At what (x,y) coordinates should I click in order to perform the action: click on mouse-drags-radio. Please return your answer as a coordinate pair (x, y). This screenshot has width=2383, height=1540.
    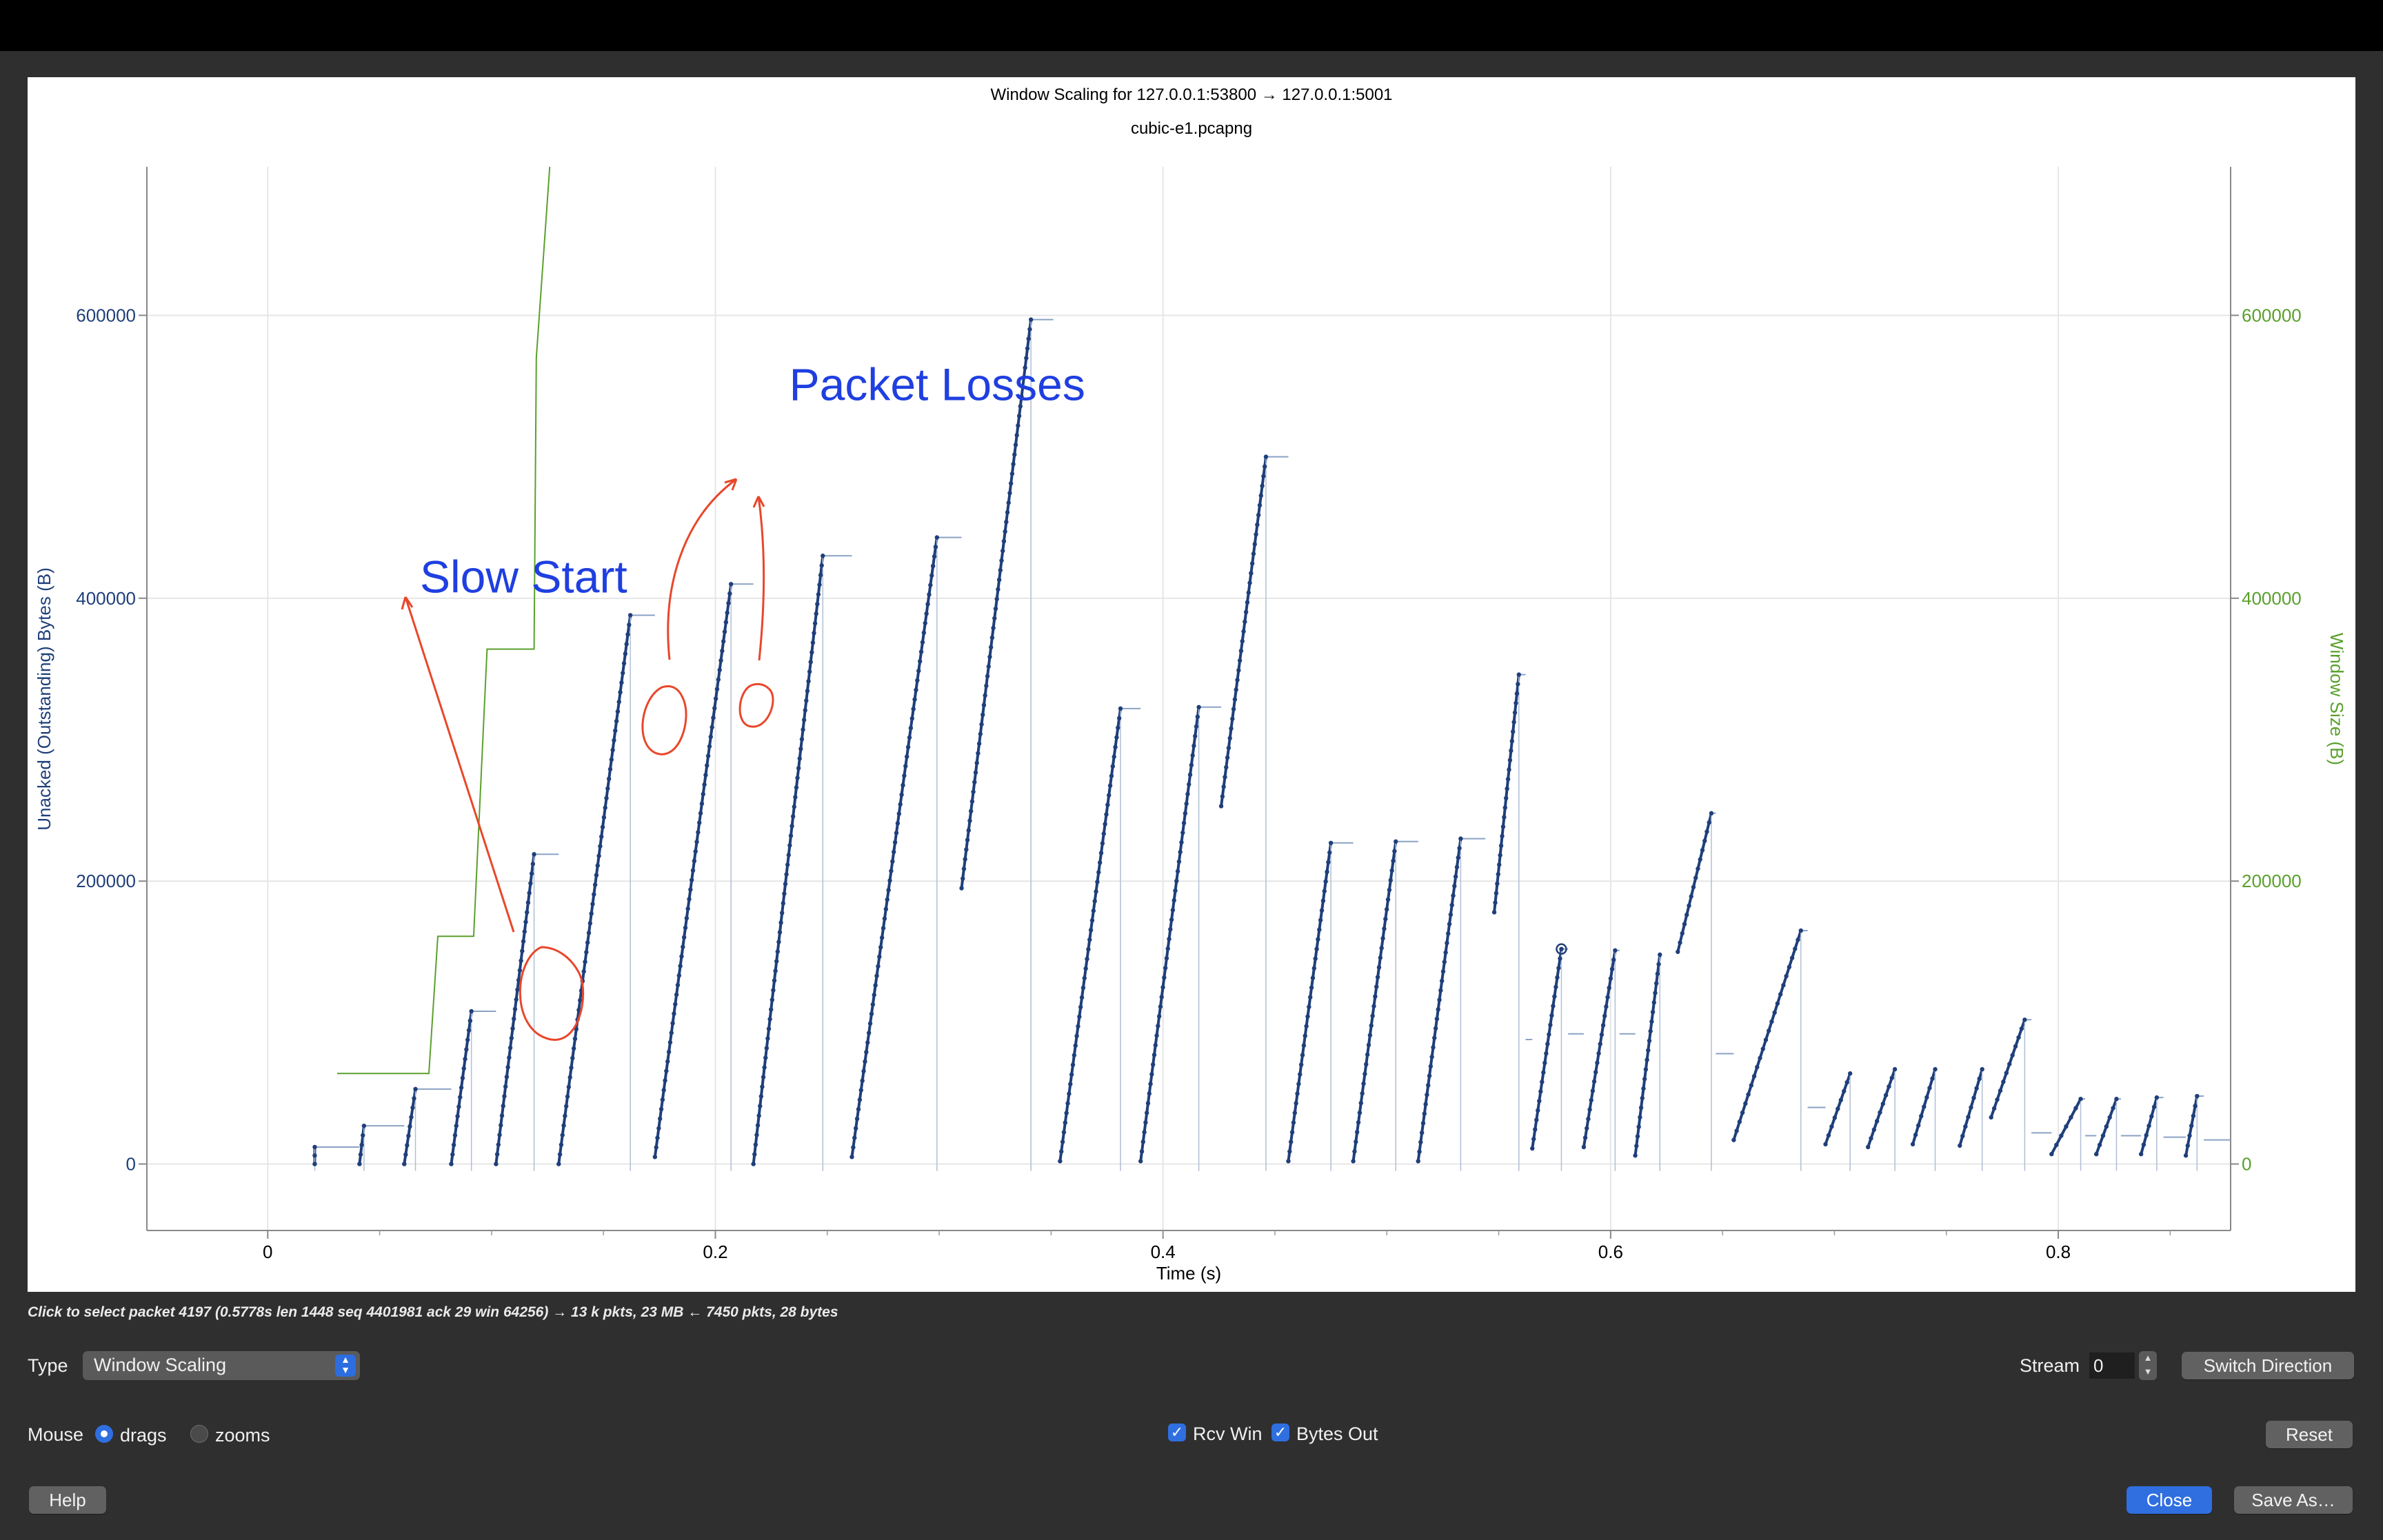
    Looking at the image, I should click on (104, 1434).